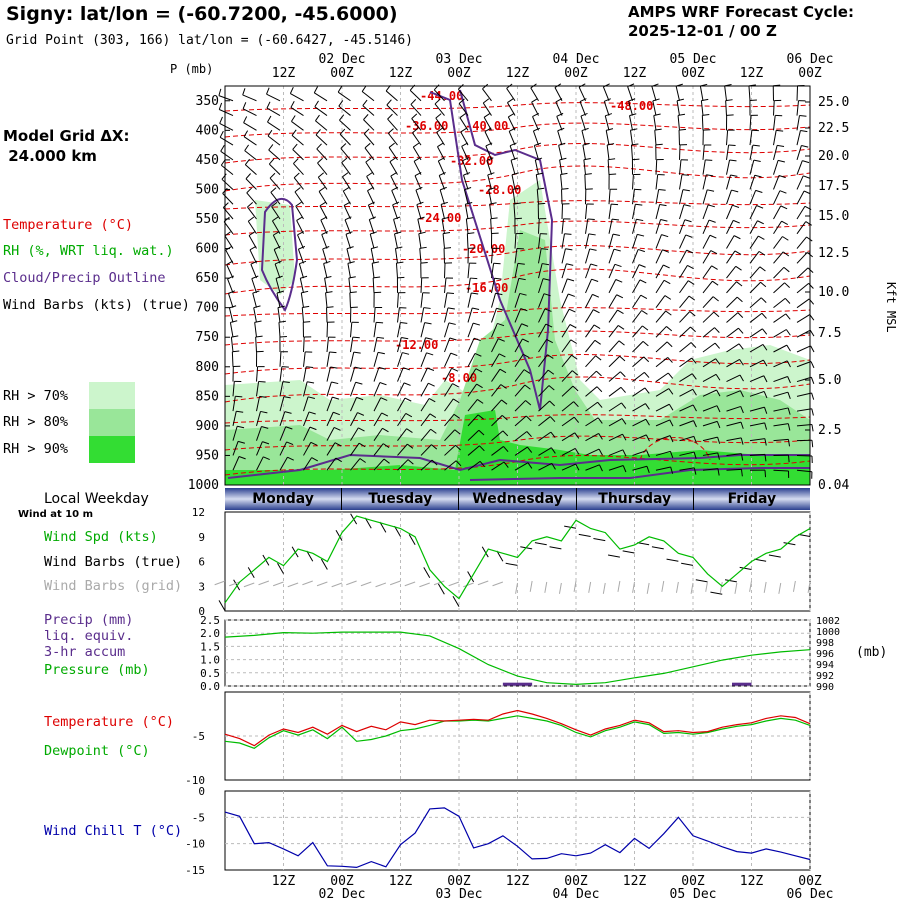 The image size is (900, 900). I want to click on precip-tick-label: 0.0, so click(210, 686).